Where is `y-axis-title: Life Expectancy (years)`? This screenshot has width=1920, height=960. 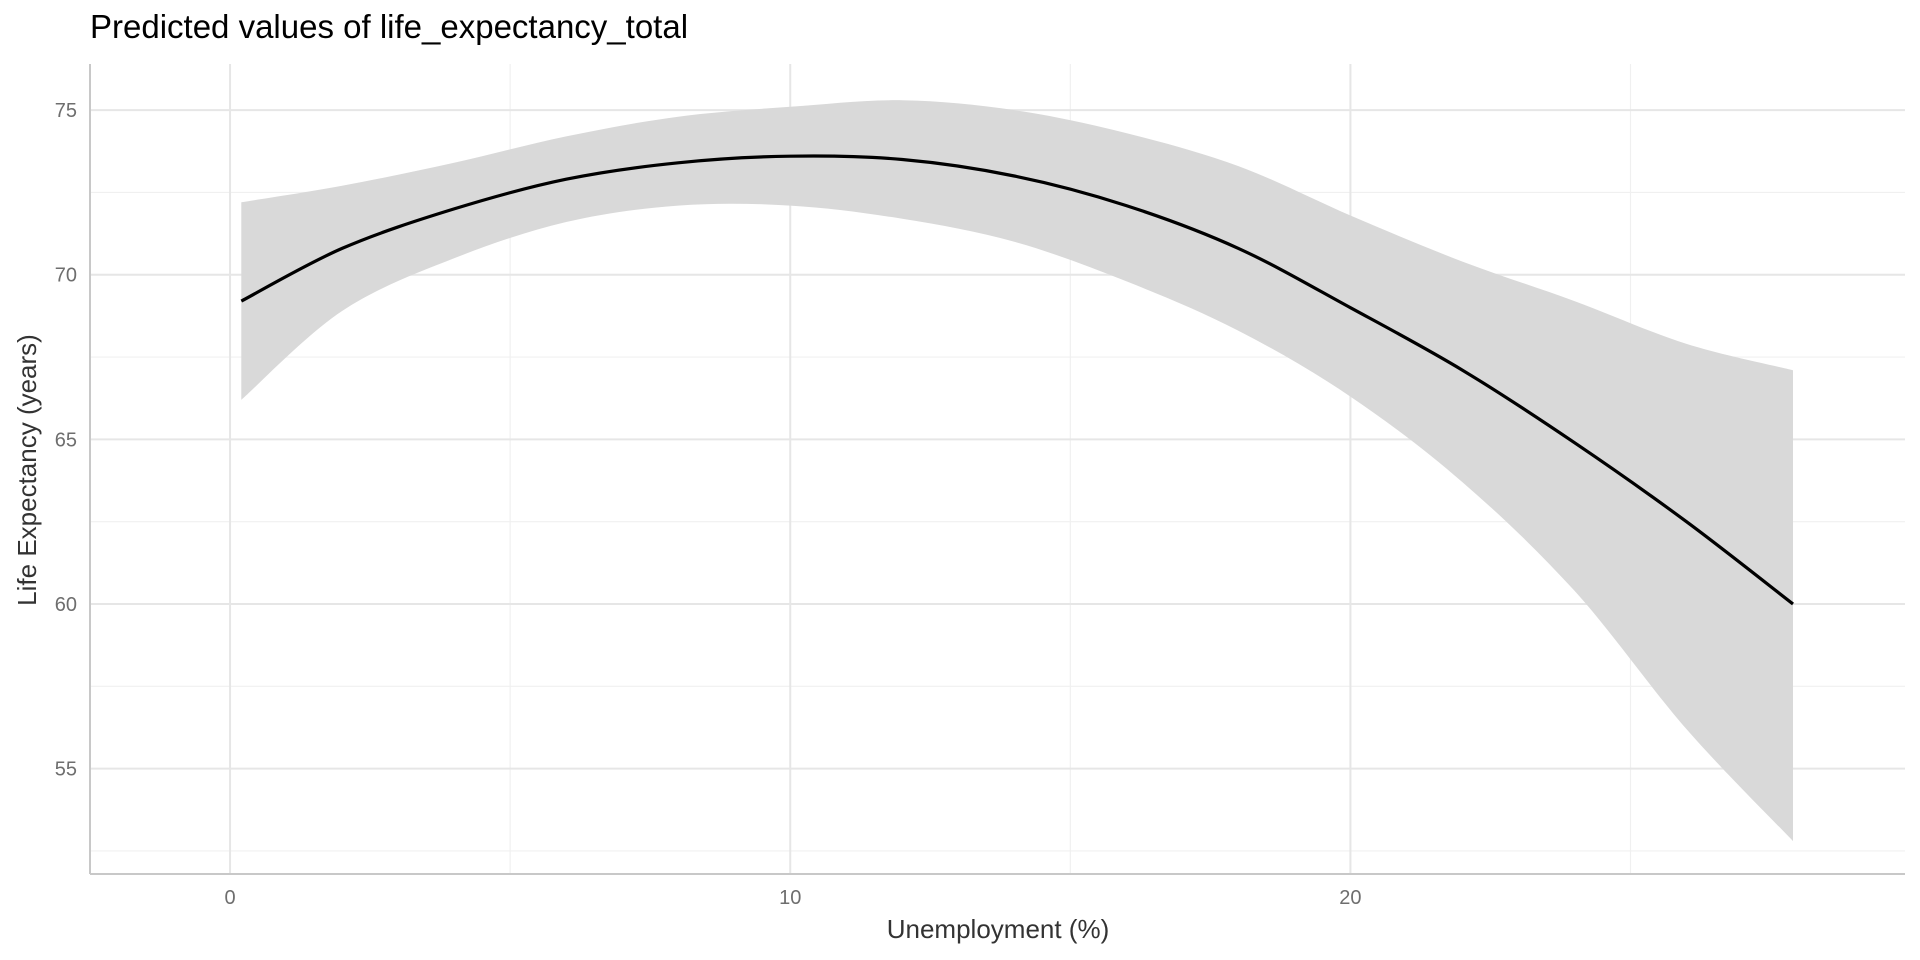 y-axis-title: Life Expectancy (years) is located at coordinates (27, 470).